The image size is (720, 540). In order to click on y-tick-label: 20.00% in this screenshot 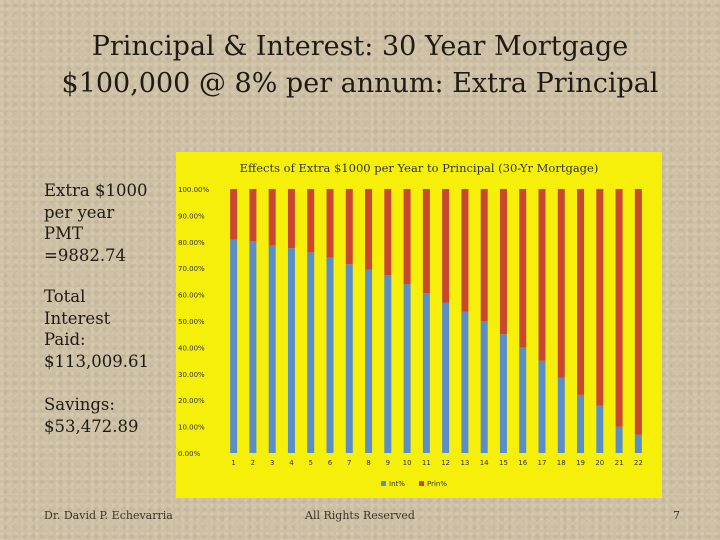, I will do `click(191, 401)`.